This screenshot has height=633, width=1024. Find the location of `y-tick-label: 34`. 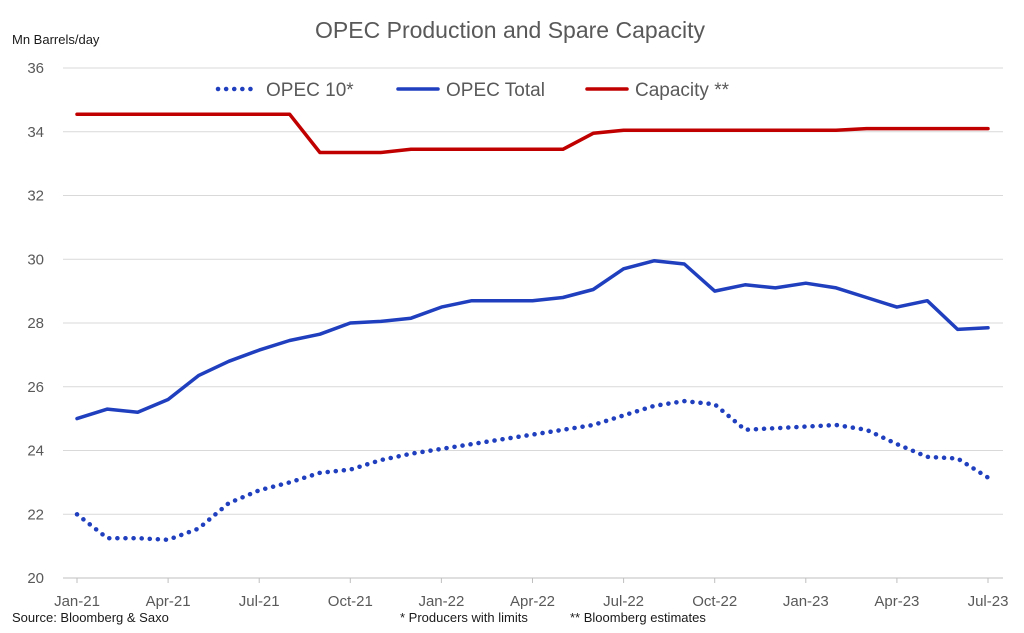

y-tick-label: 34 is located at coordinates (35, 132).